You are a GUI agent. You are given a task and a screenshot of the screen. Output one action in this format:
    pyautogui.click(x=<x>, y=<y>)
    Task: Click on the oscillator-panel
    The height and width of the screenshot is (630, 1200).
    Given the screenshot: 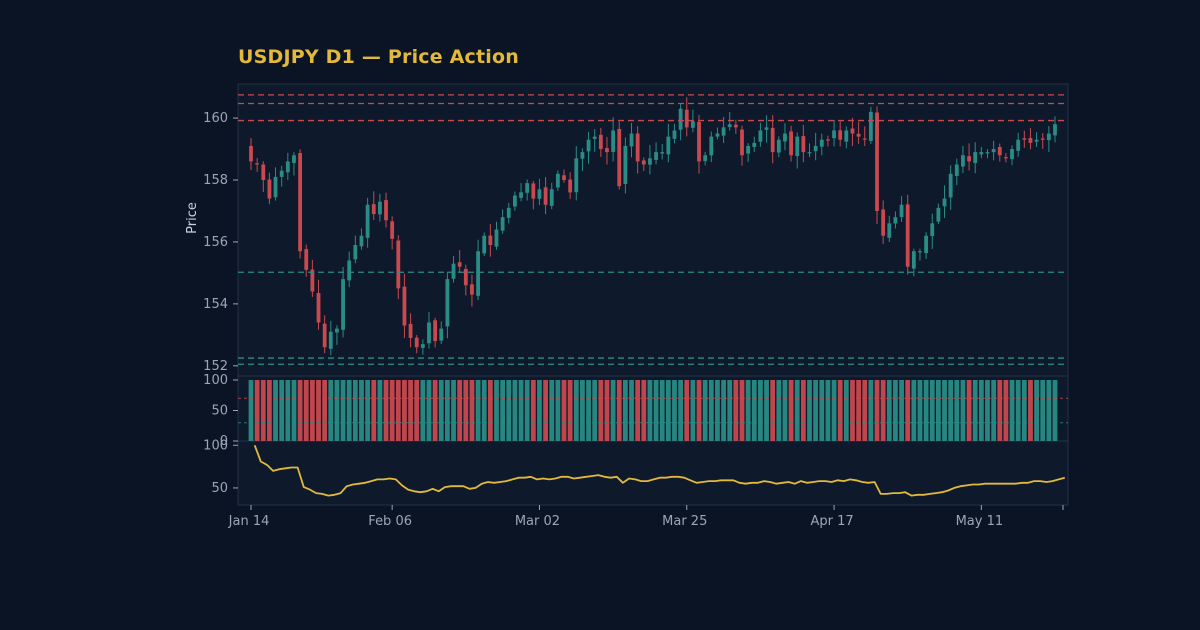 What is the action you would take?
    pyautogui.click(x=659, y=470)
    